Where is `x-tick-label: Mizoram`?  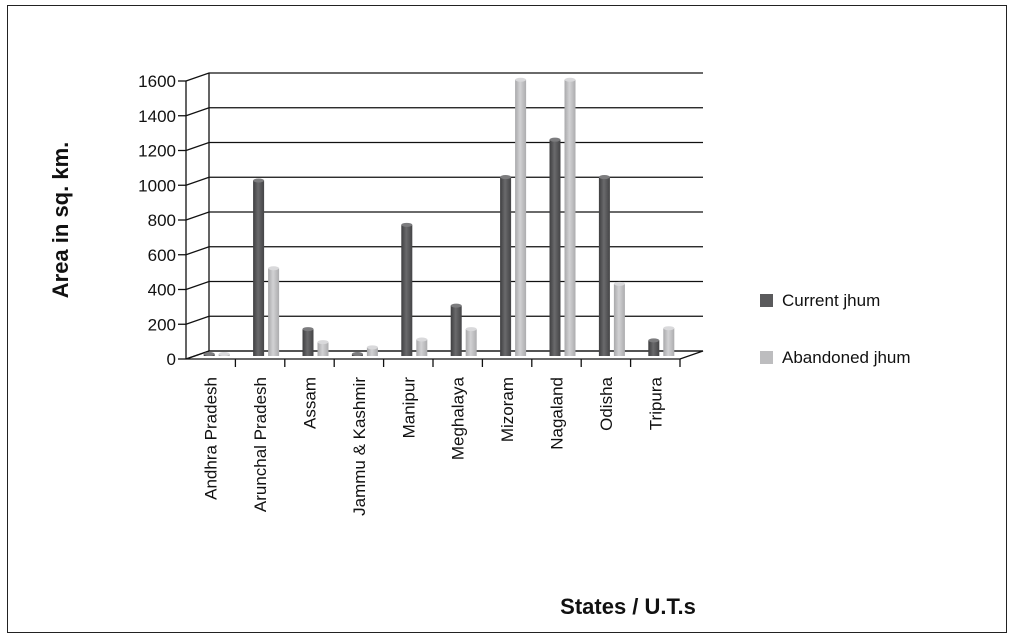 x-tick-label: Mizoram is located at coordinates (507, 409).